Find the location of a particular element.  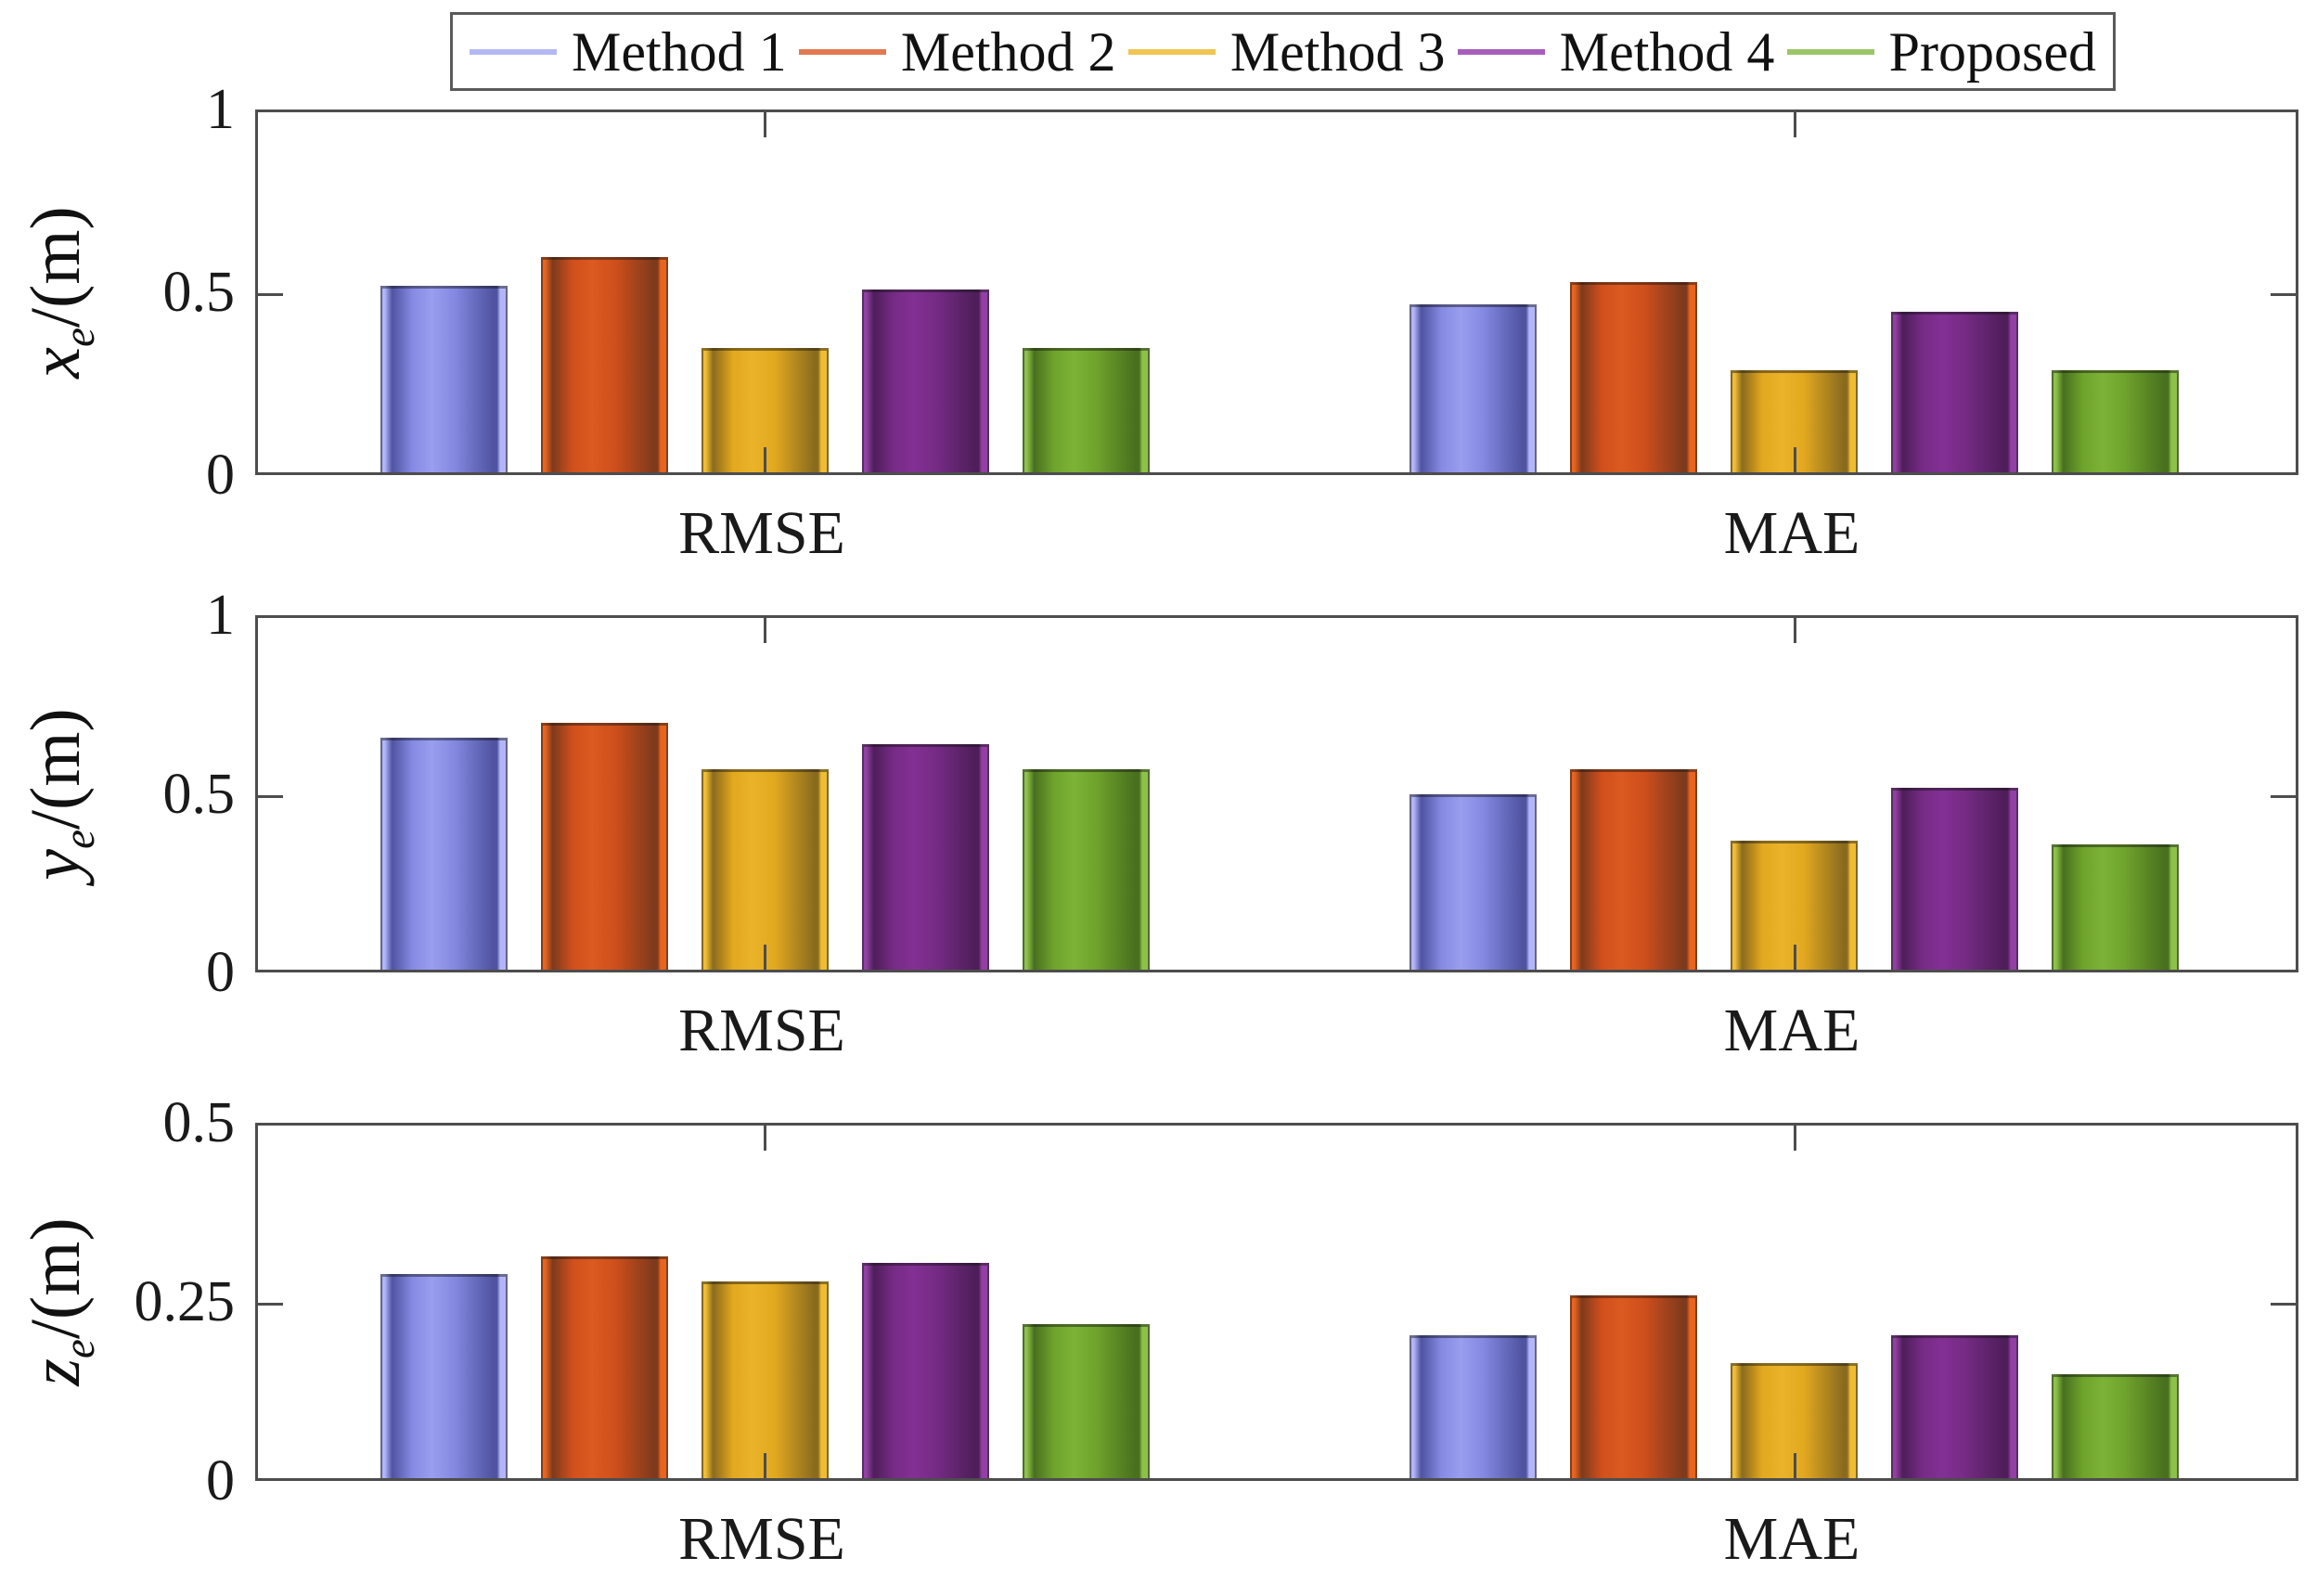

y-tick-label: 0.25 is located at coordinates (185, 1302).